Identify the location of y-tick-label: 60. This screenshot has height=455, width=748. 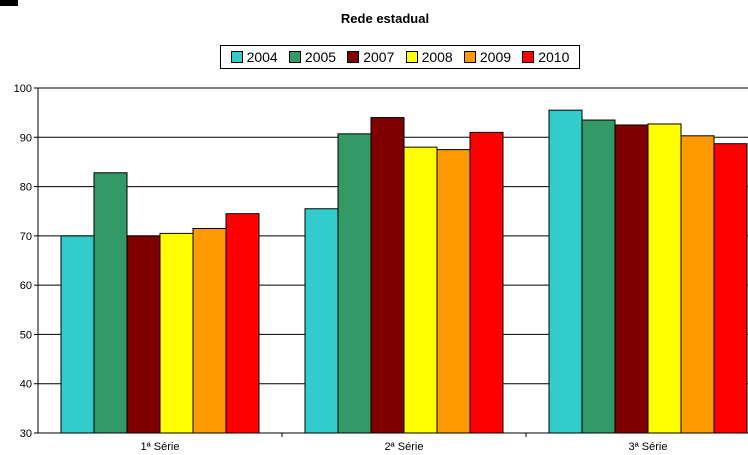
(26, 286).